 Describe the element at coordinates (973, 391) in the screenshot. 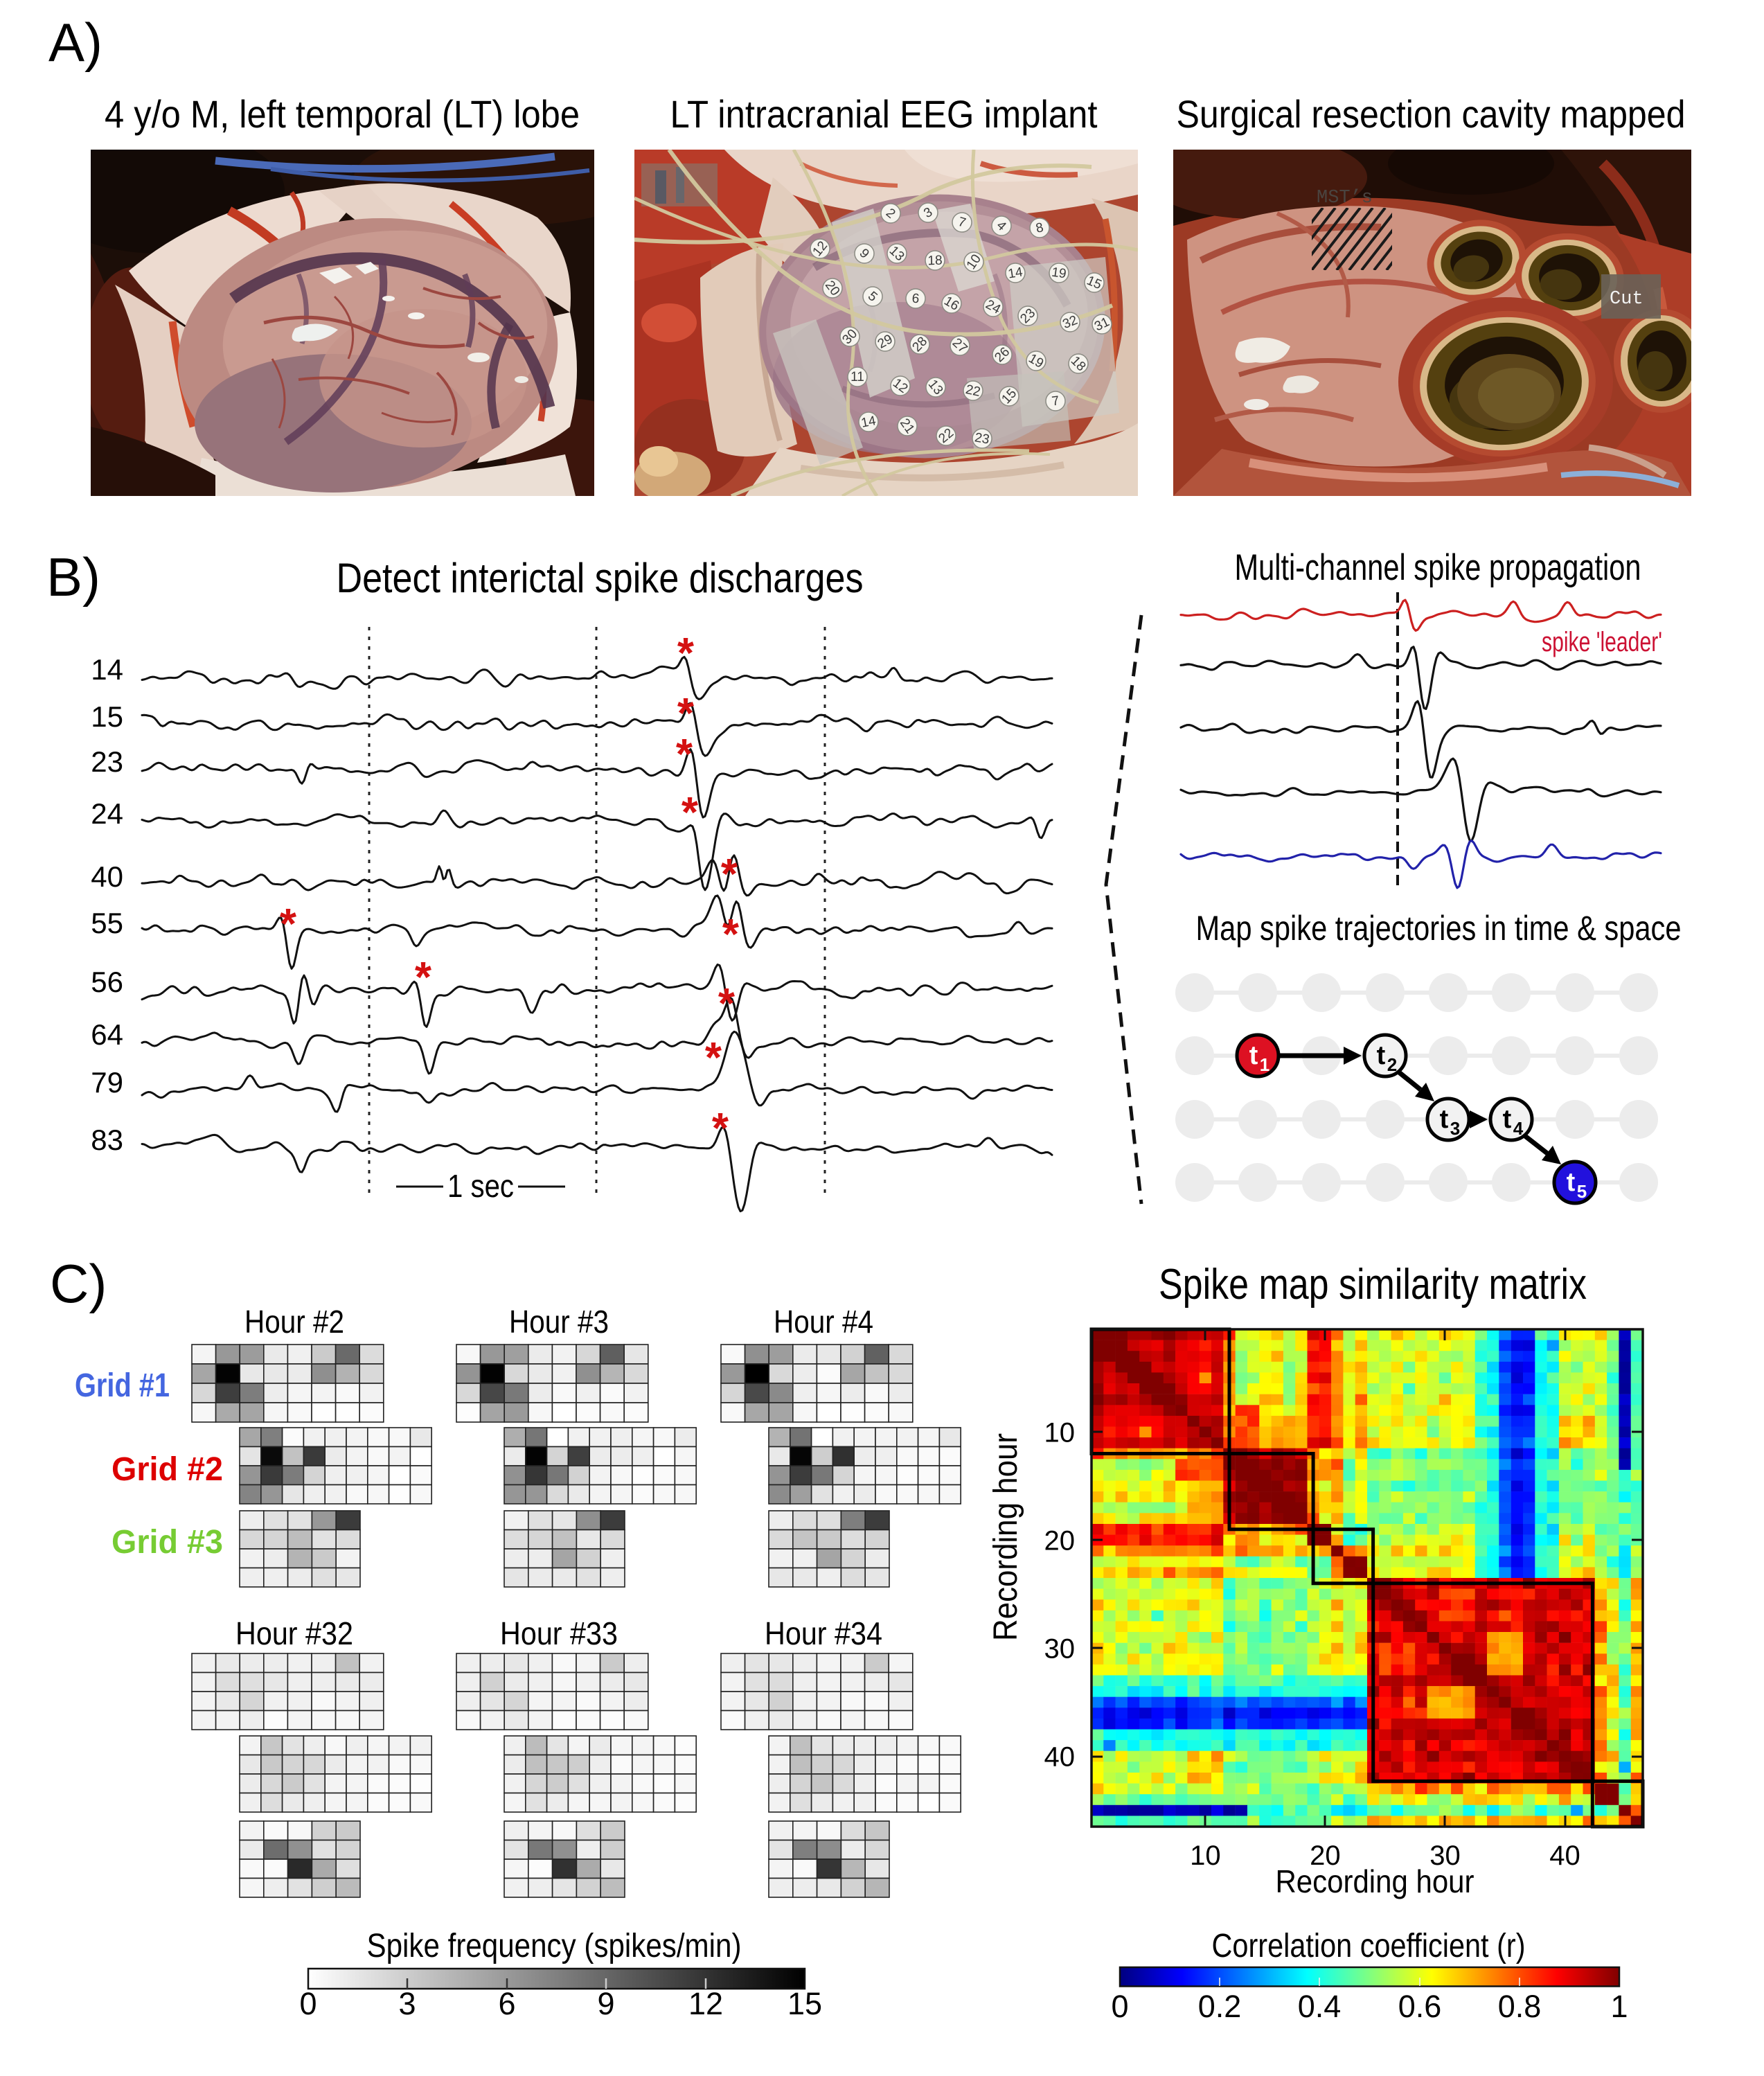

I see `svg-text: 22` at that location.